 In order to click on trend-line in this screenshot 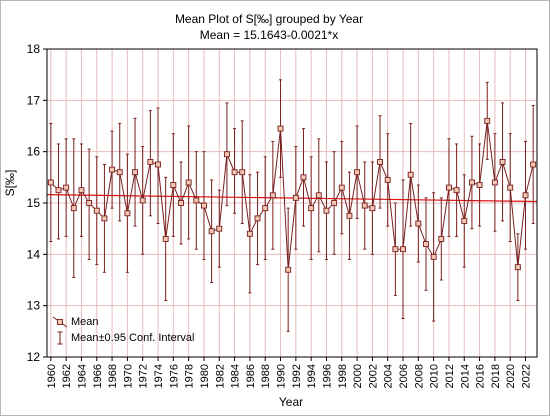, I will do `click(292, 198)`.